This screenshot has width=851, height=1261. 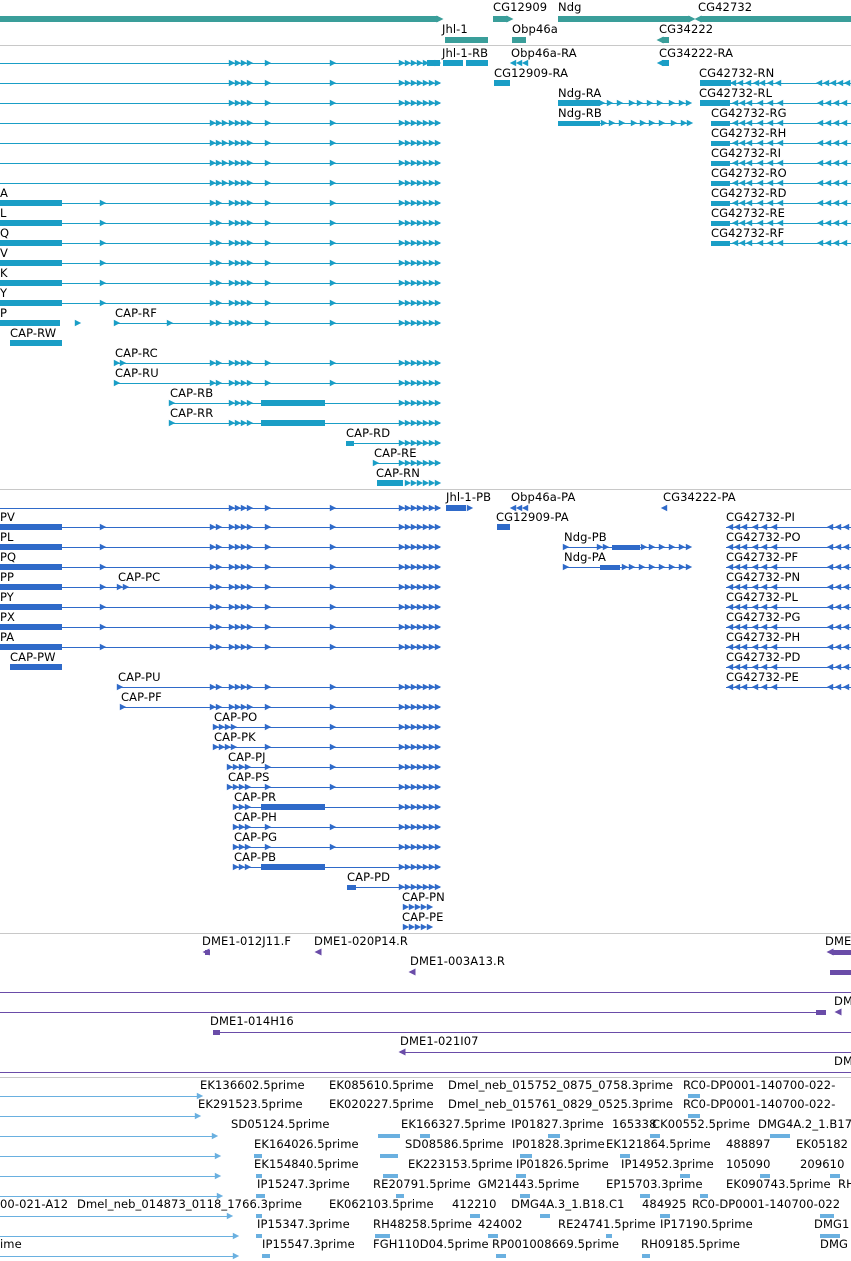 What do you see at coordinates (247, 757) in the screenshot?
I see `feature-label-cap-pj: CAP-PJ` at bounding box center [247, 757].